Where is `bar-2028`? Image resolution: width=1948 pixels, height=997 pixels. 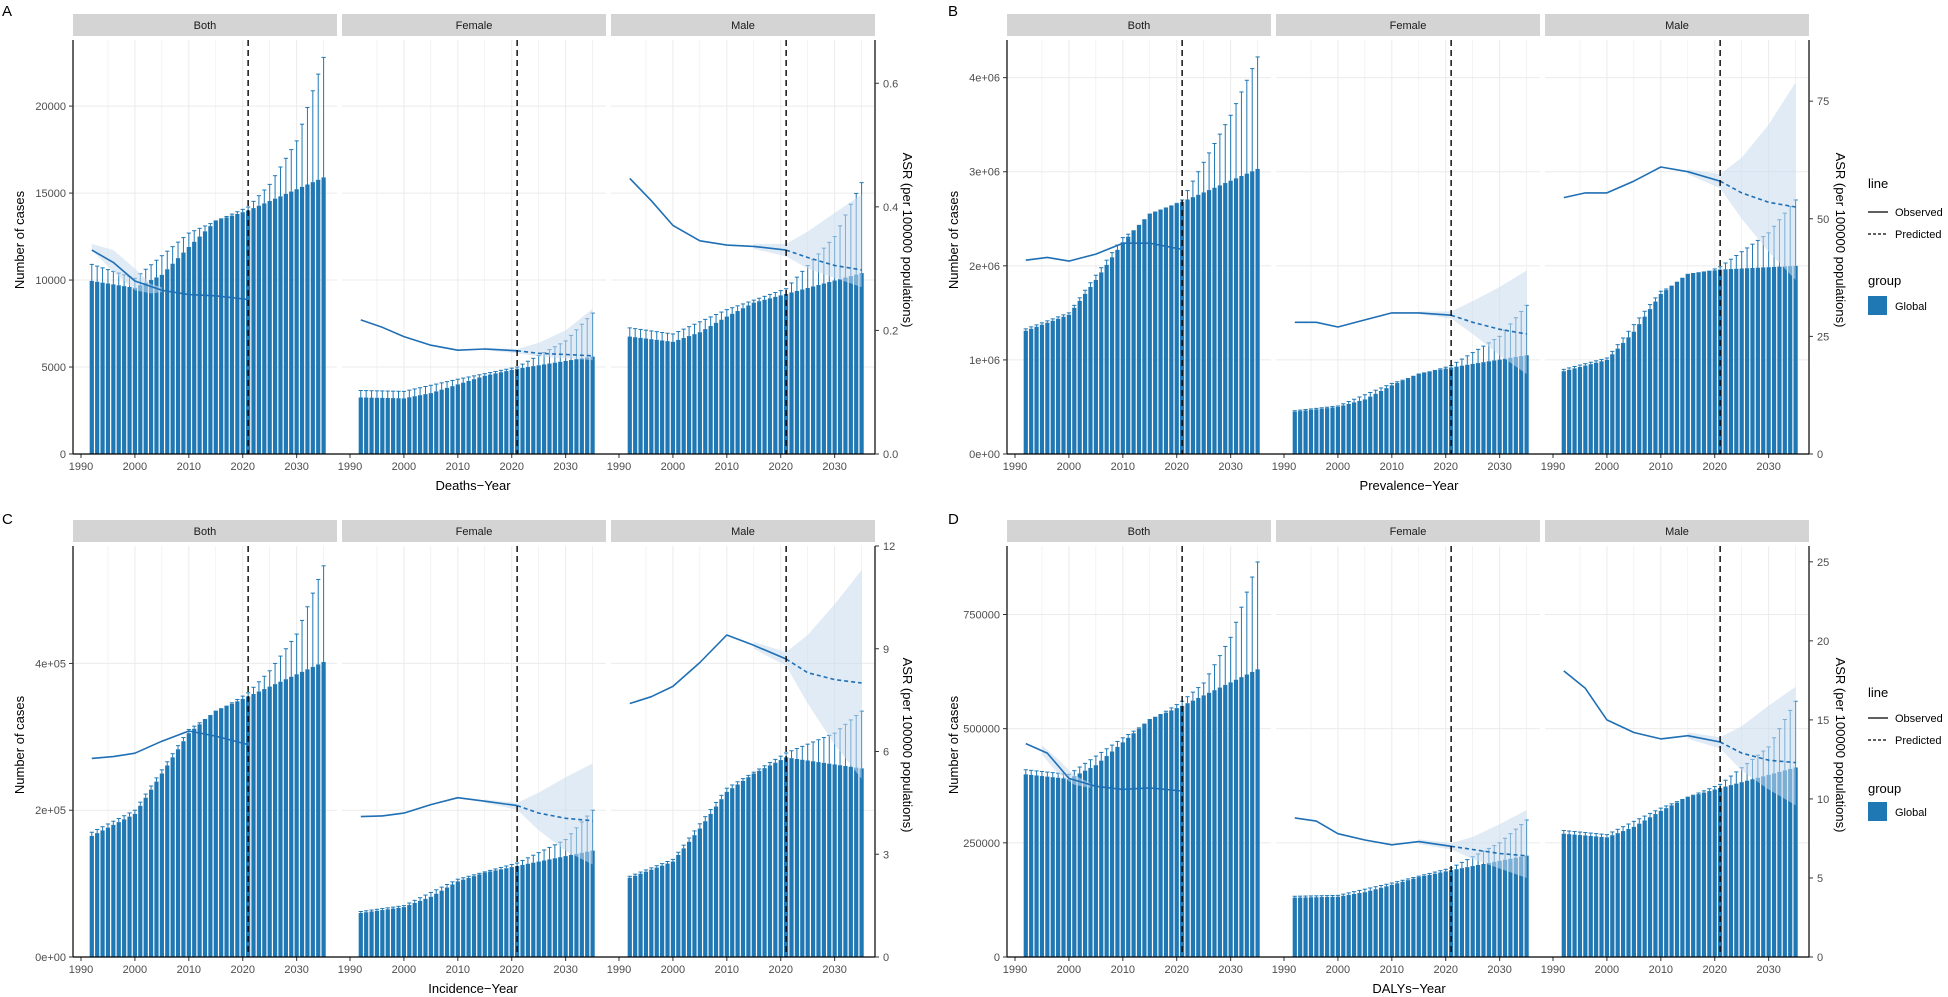 bar-2028 is located at coordinates (1488, 407).